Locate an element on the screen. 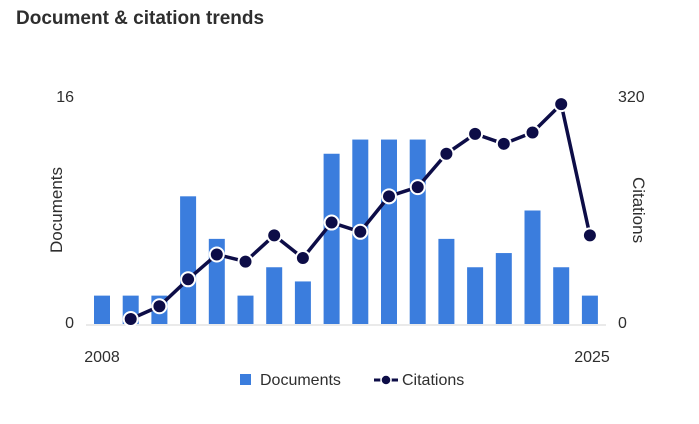 This screenshot has width=699, height=424. point-citations-2019 is located at coordinates (417, 187).